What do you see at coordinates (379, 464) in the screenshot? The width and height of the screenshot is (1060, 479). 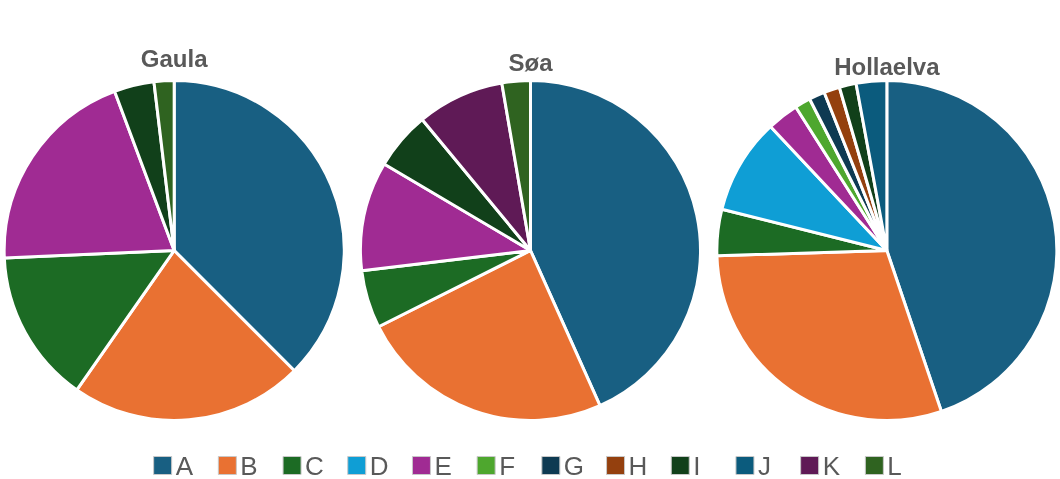 I see `legend-label: D` at bounding box center [379, 464].